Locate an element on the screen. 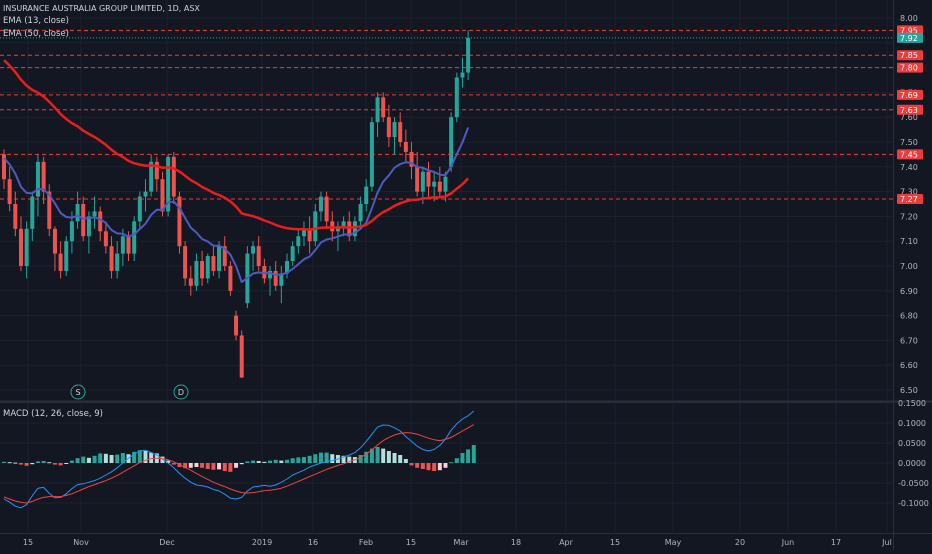 This screenshot has height=554, width=932. time-tick-label: Apr is located at coordinates (566, 542).